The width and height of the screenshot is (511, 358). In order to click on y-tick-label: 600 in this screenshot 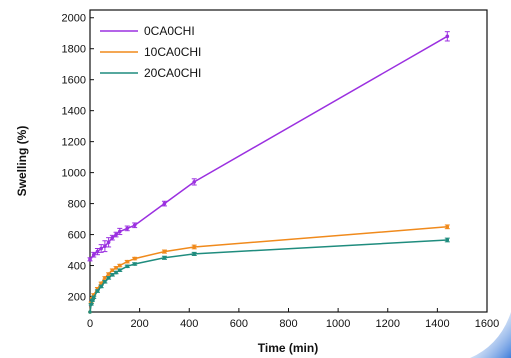, I will do `click(77, 236)`.